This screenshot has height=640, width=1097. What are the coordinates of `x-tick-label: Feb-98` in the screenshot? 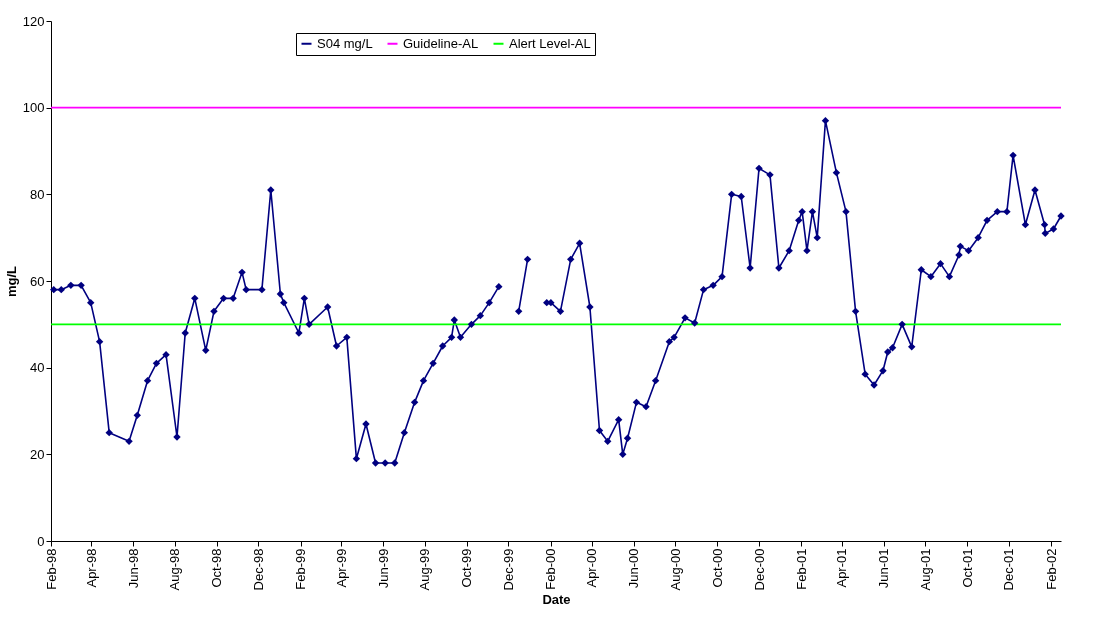 It's located at (51, 569).